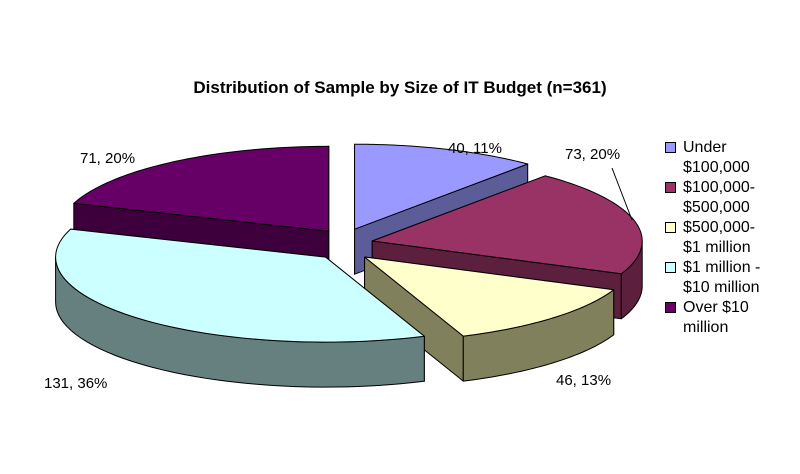 The image size is (800, 474). Describe the element at coordinates (108, 158) in the screenshot. I see `data-label-4: 71, 20%` at that location.